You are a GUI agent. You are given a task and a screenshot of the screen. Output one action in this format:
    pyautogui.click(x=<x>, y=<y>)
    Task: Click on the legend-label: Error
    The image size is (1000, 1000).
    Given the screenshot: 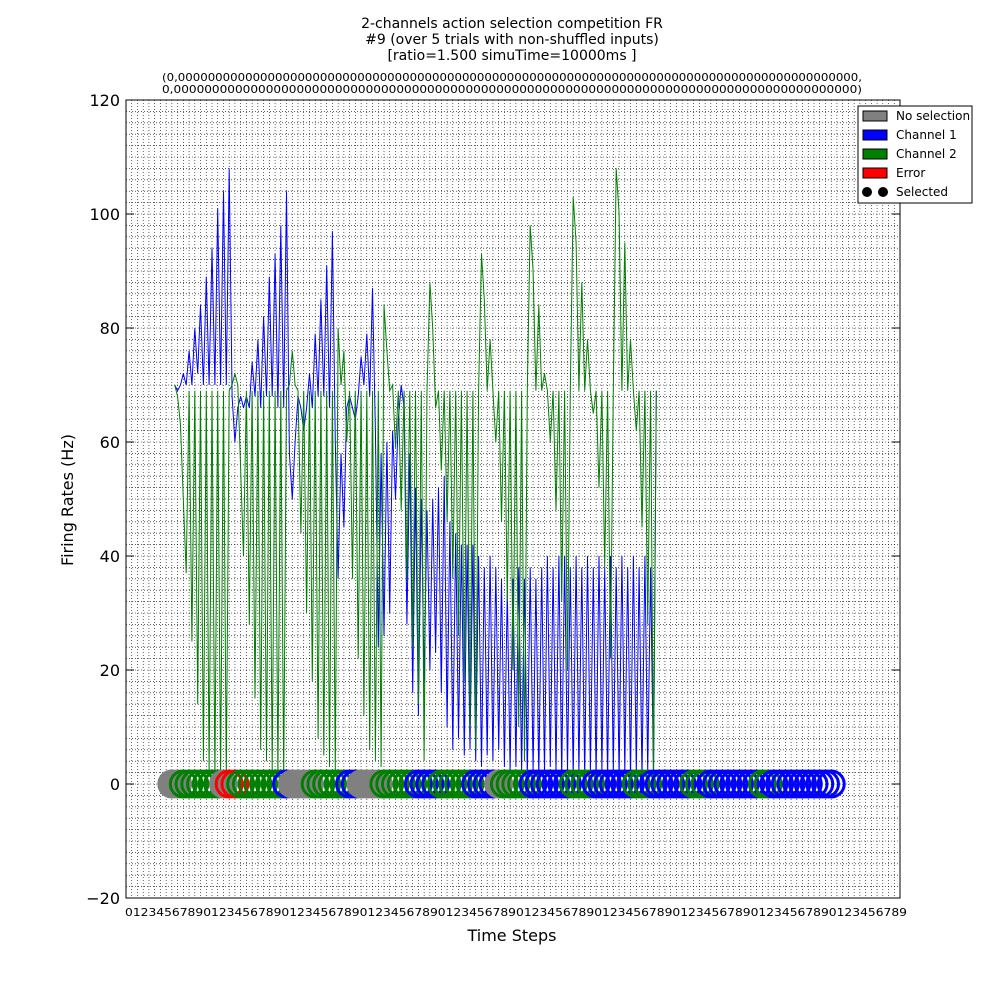 What is the action you would take?
    pyautogui.click(x=910, y=173)
    